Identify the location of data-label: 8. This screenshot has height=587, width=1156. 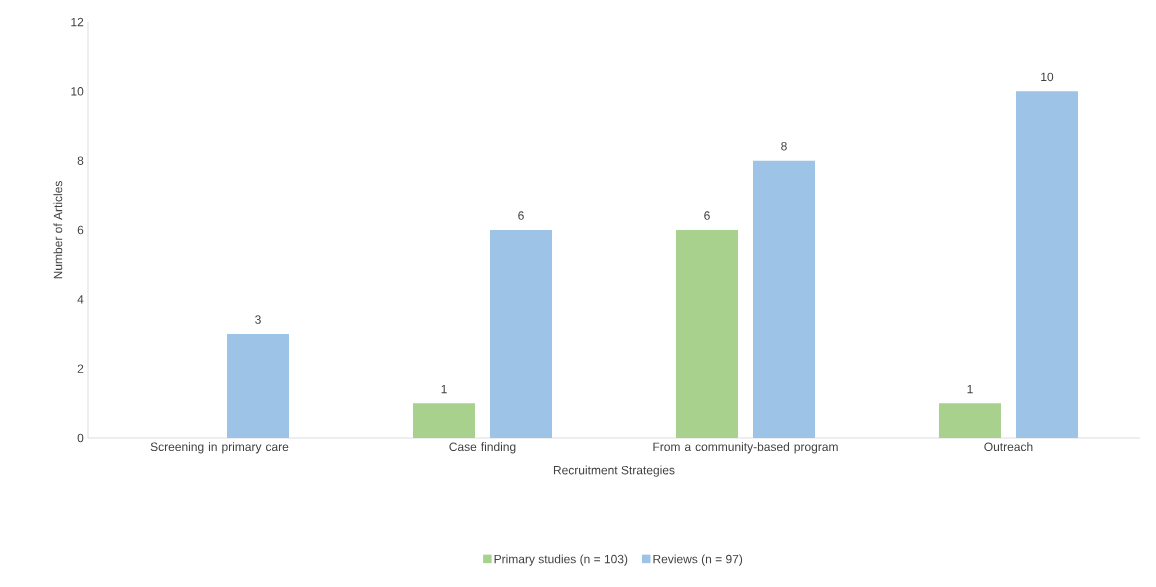
(784, 146).